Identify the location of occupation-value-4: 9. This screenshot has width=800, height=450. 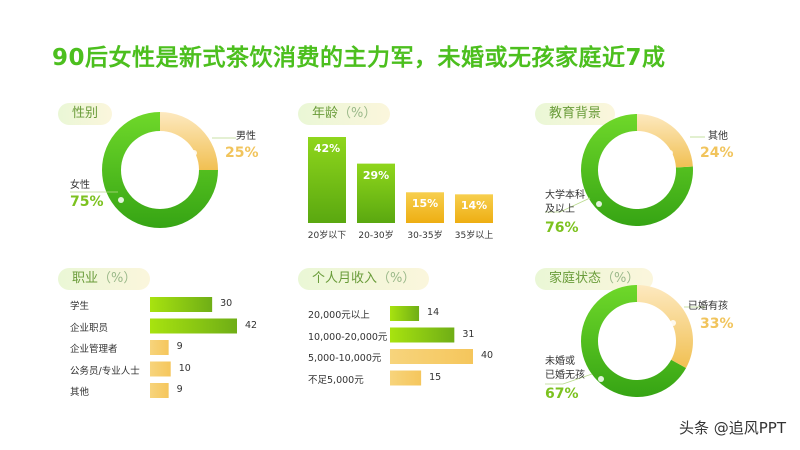
(179, 389).